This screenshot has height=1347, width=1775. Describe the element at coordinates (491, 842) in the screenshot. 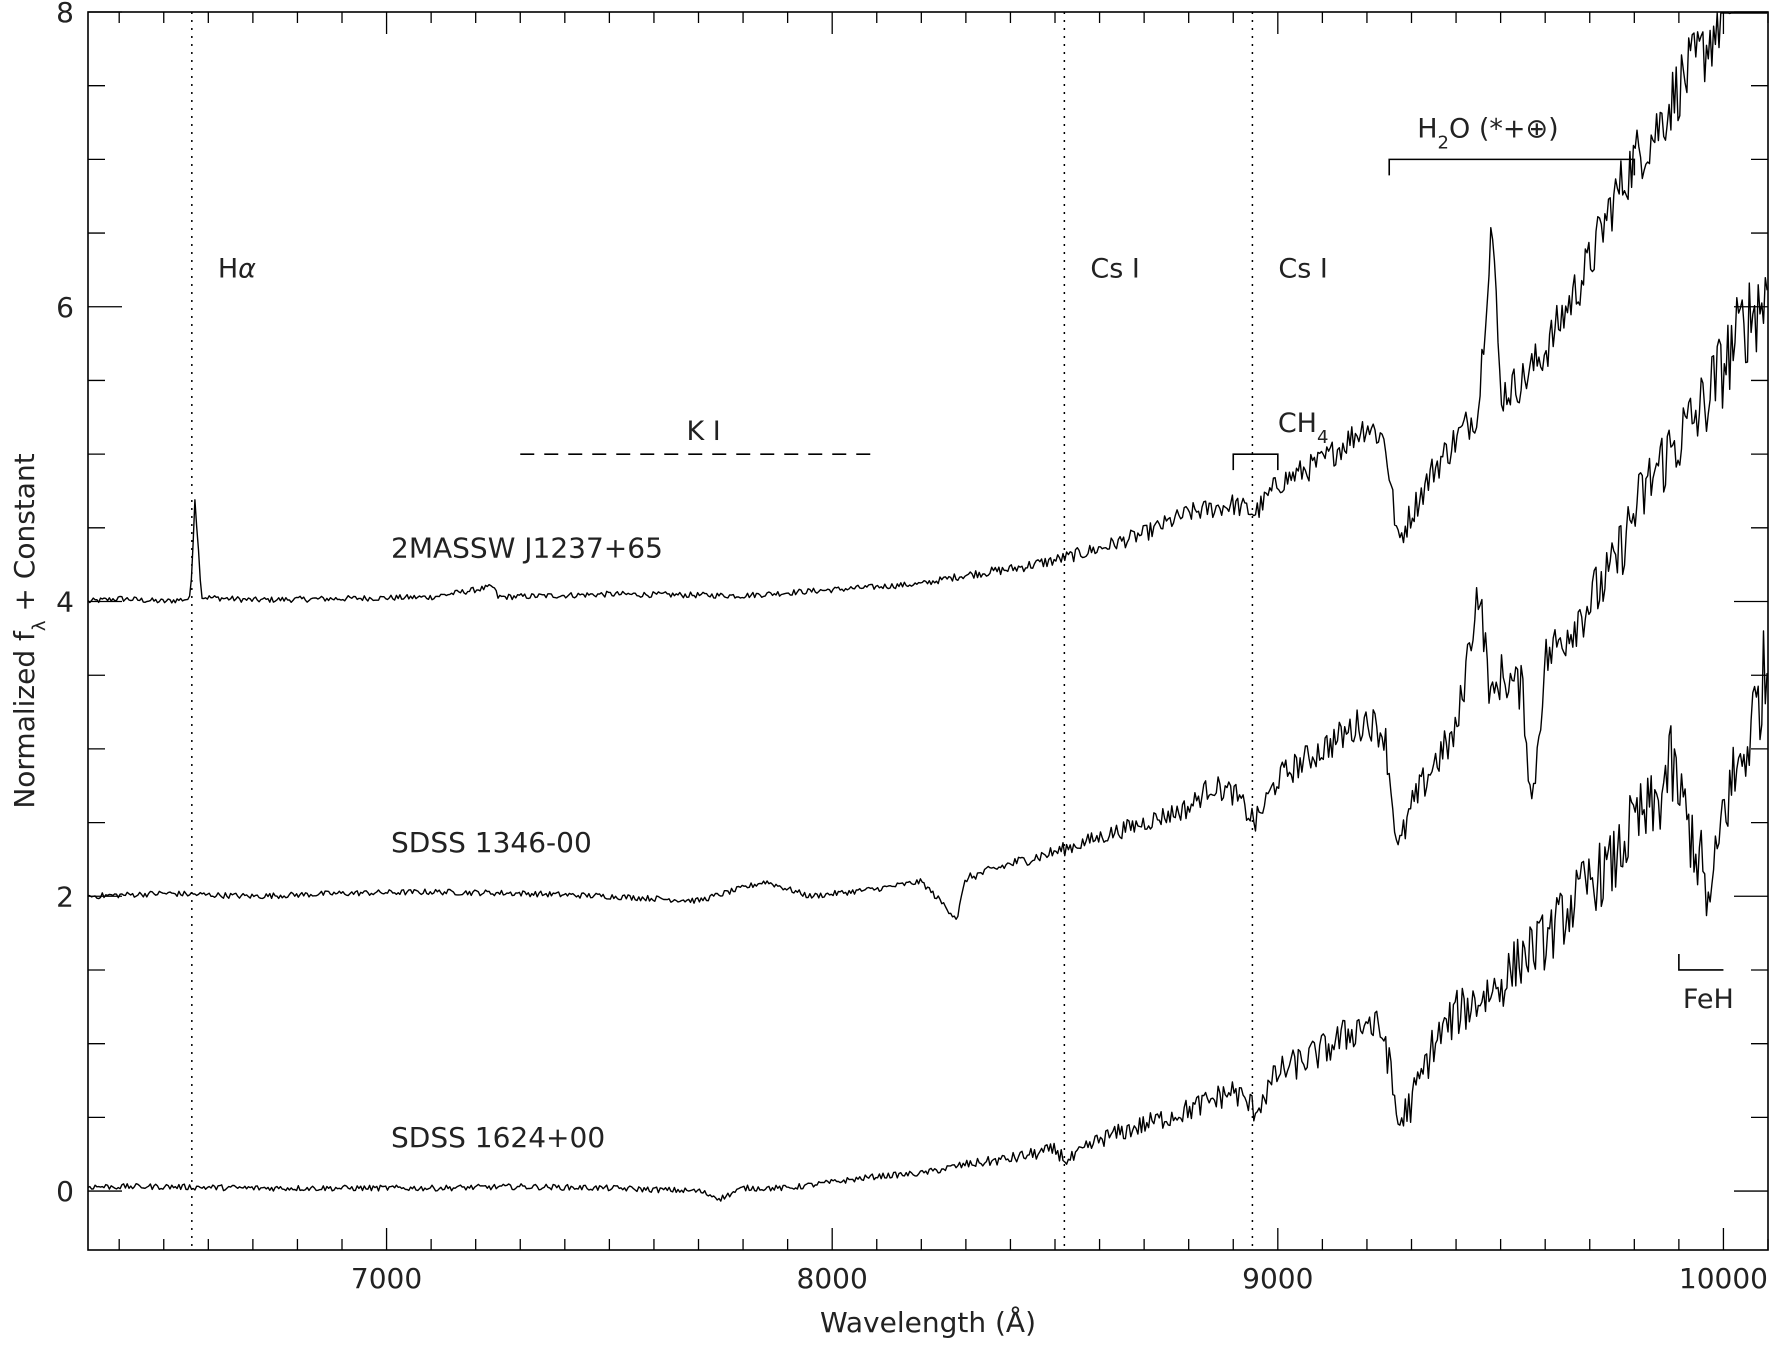

I see `series-name-label: SDSS 1346-00` at that location.